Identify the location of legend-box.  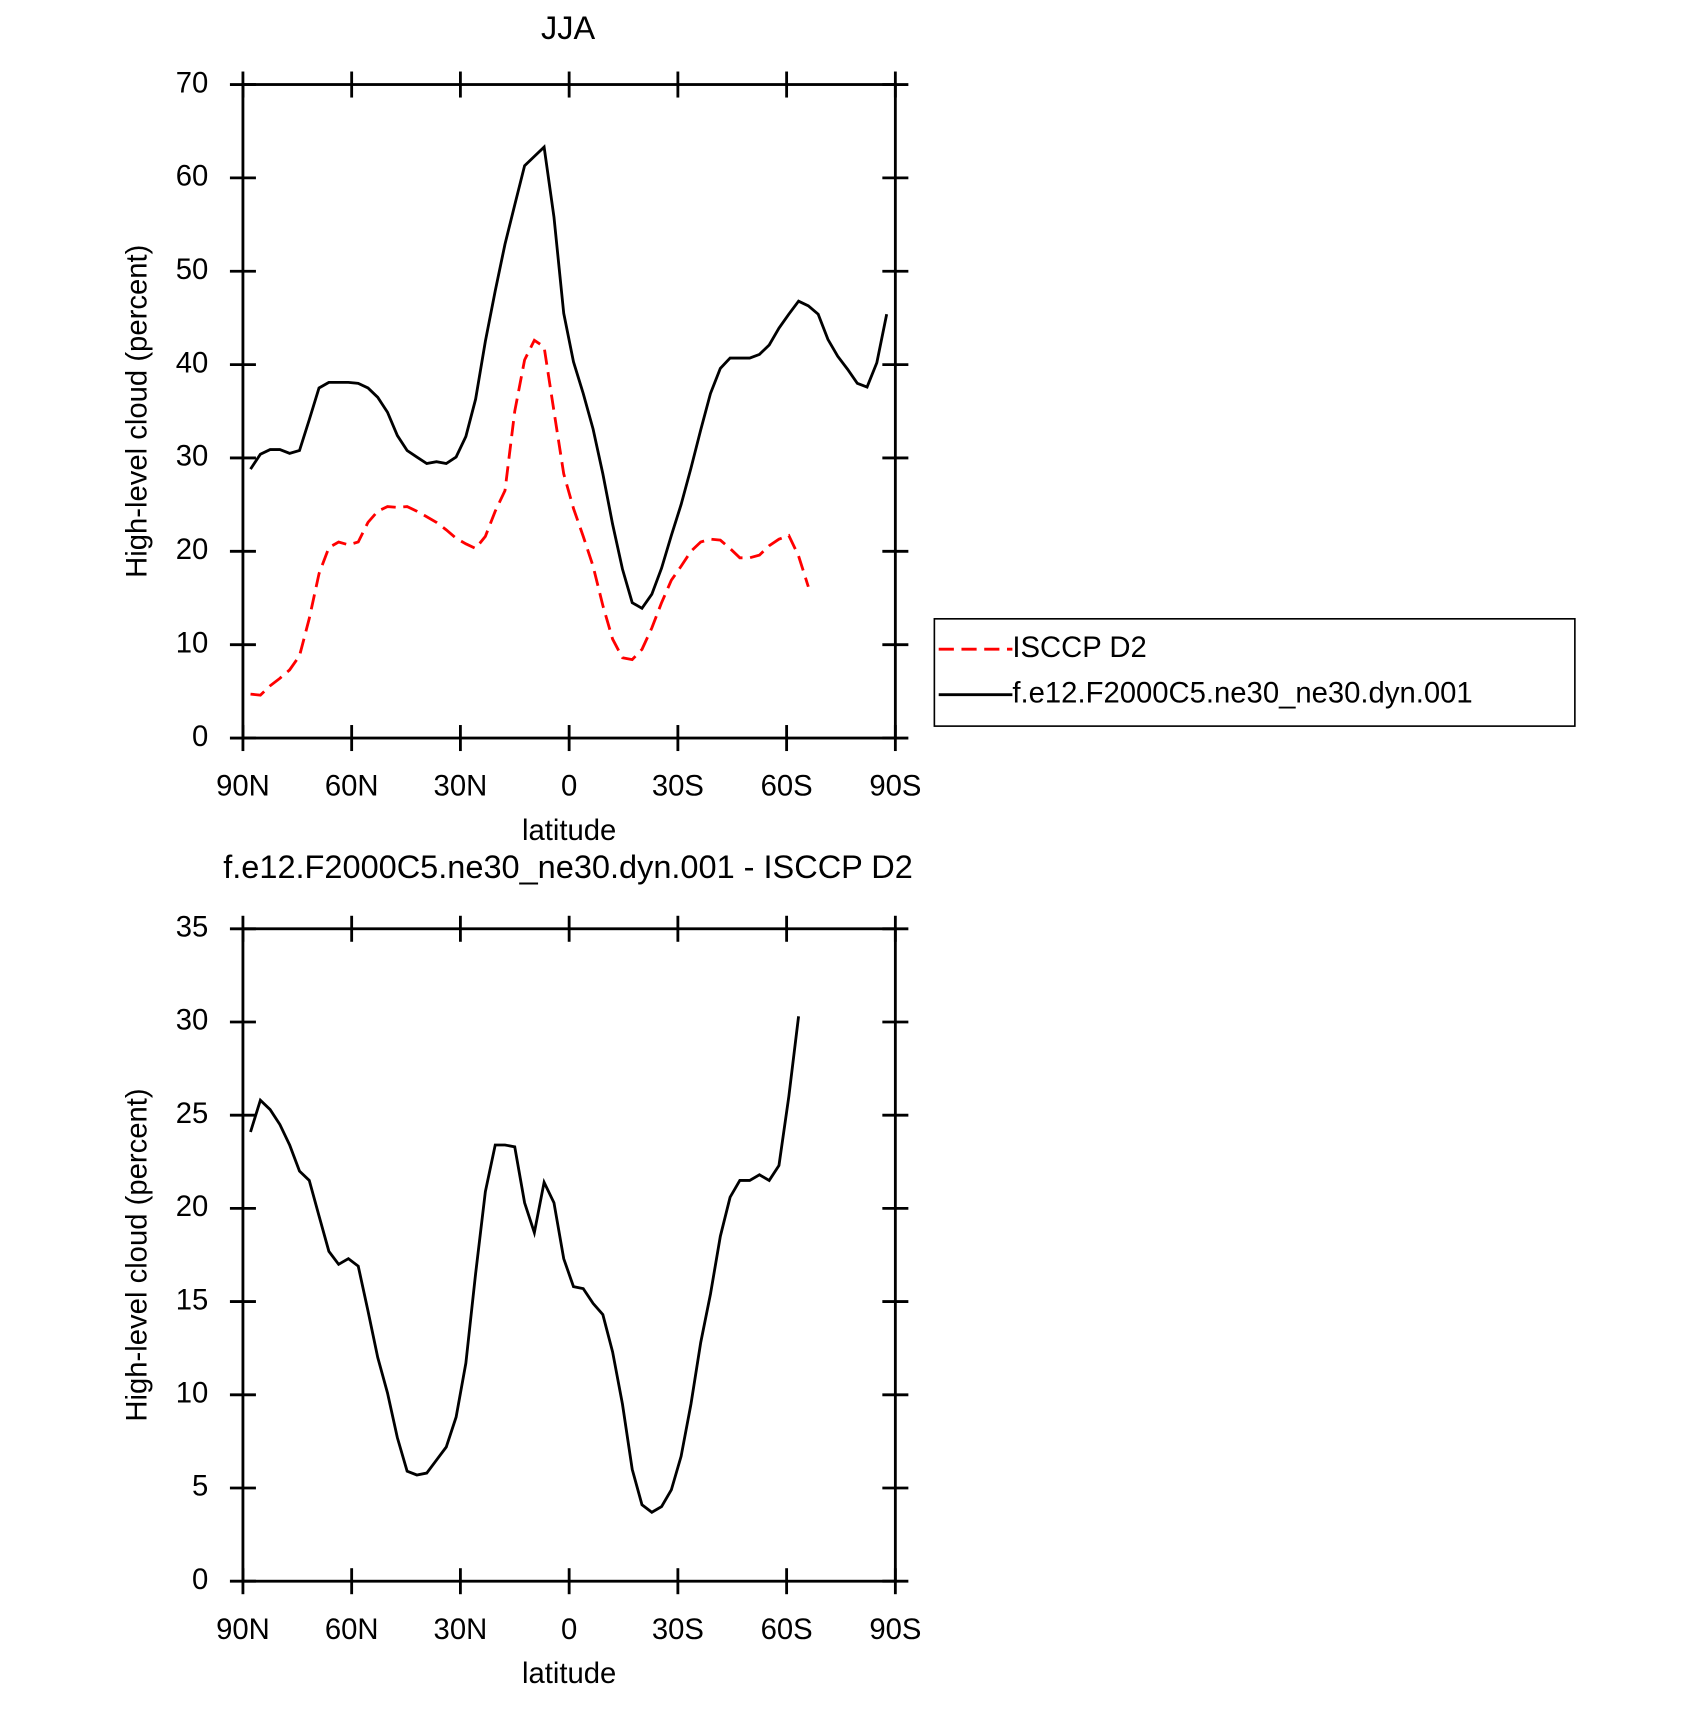
(1254, 672).